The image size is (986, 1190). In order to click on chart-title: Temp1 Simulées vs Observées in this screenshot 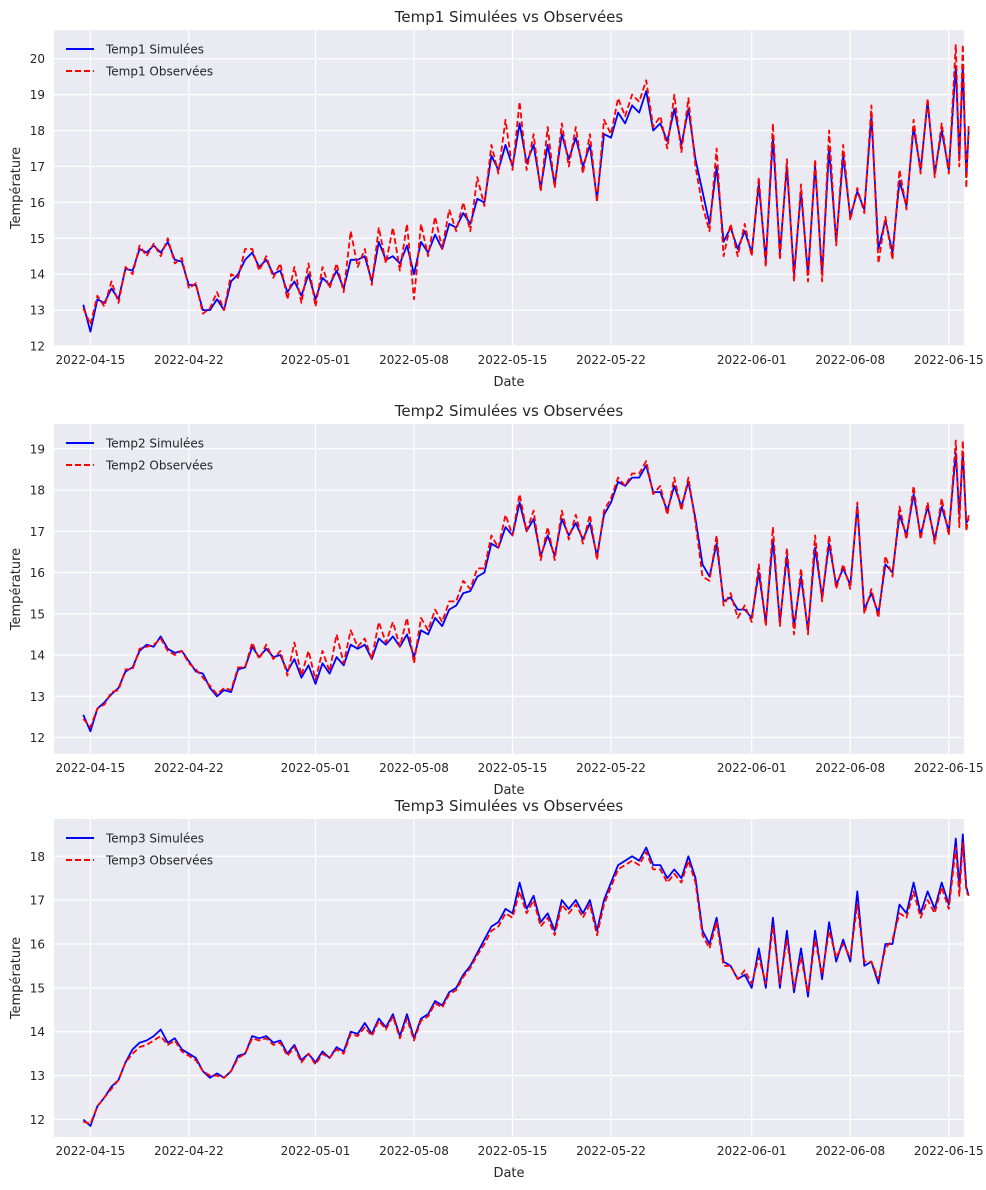, I will do `click(509, 17)`.